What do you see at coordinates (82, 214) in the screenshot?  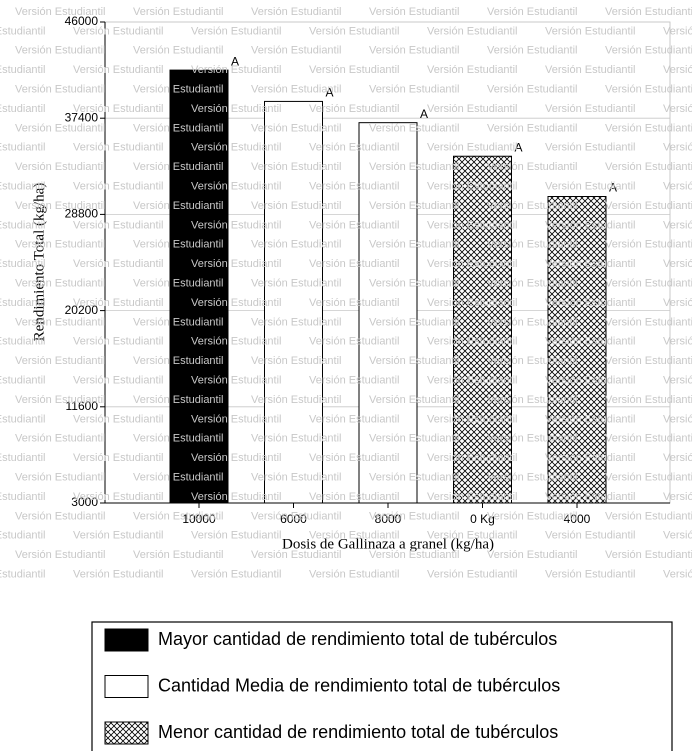 I see `y-tick-label: 28800` at bounding box center [82, 214].